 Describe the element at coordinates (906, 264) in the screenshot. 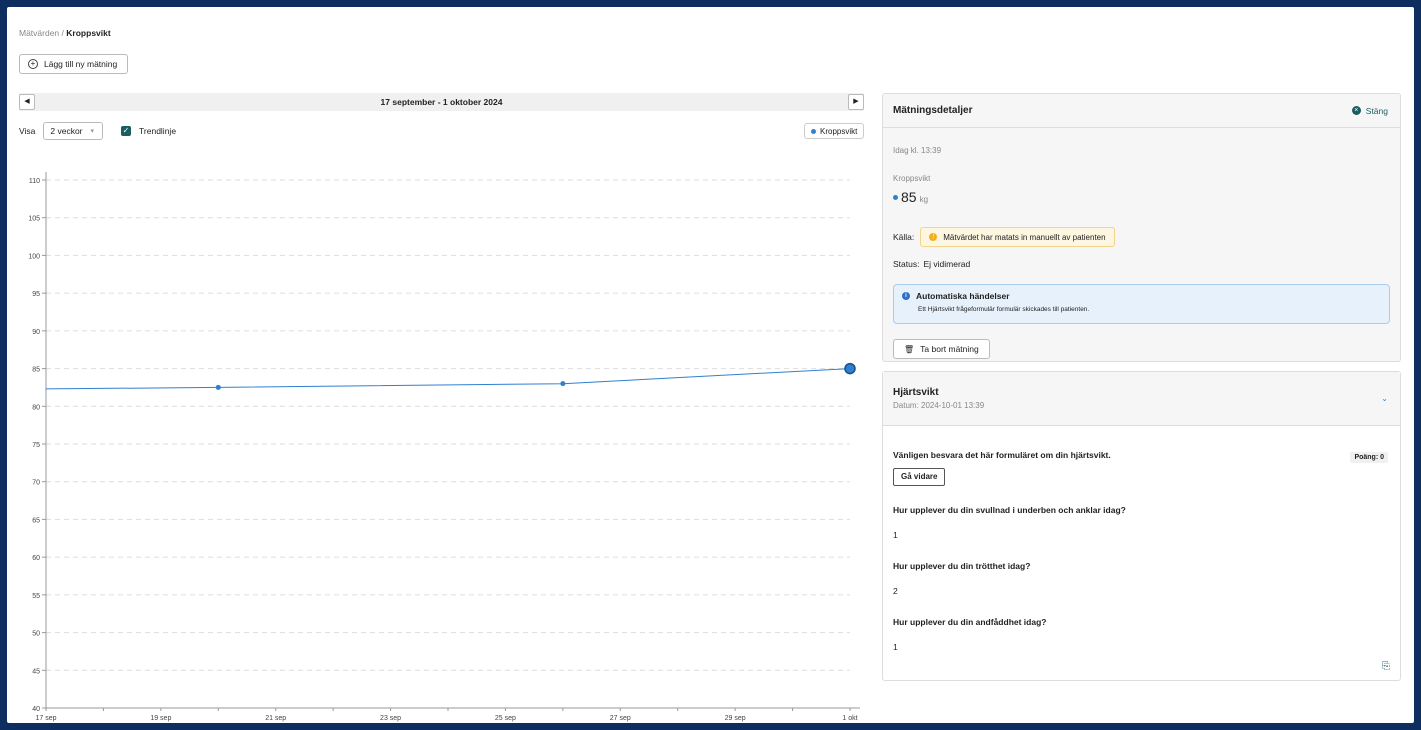

I see `status-label: Status:` at that location.